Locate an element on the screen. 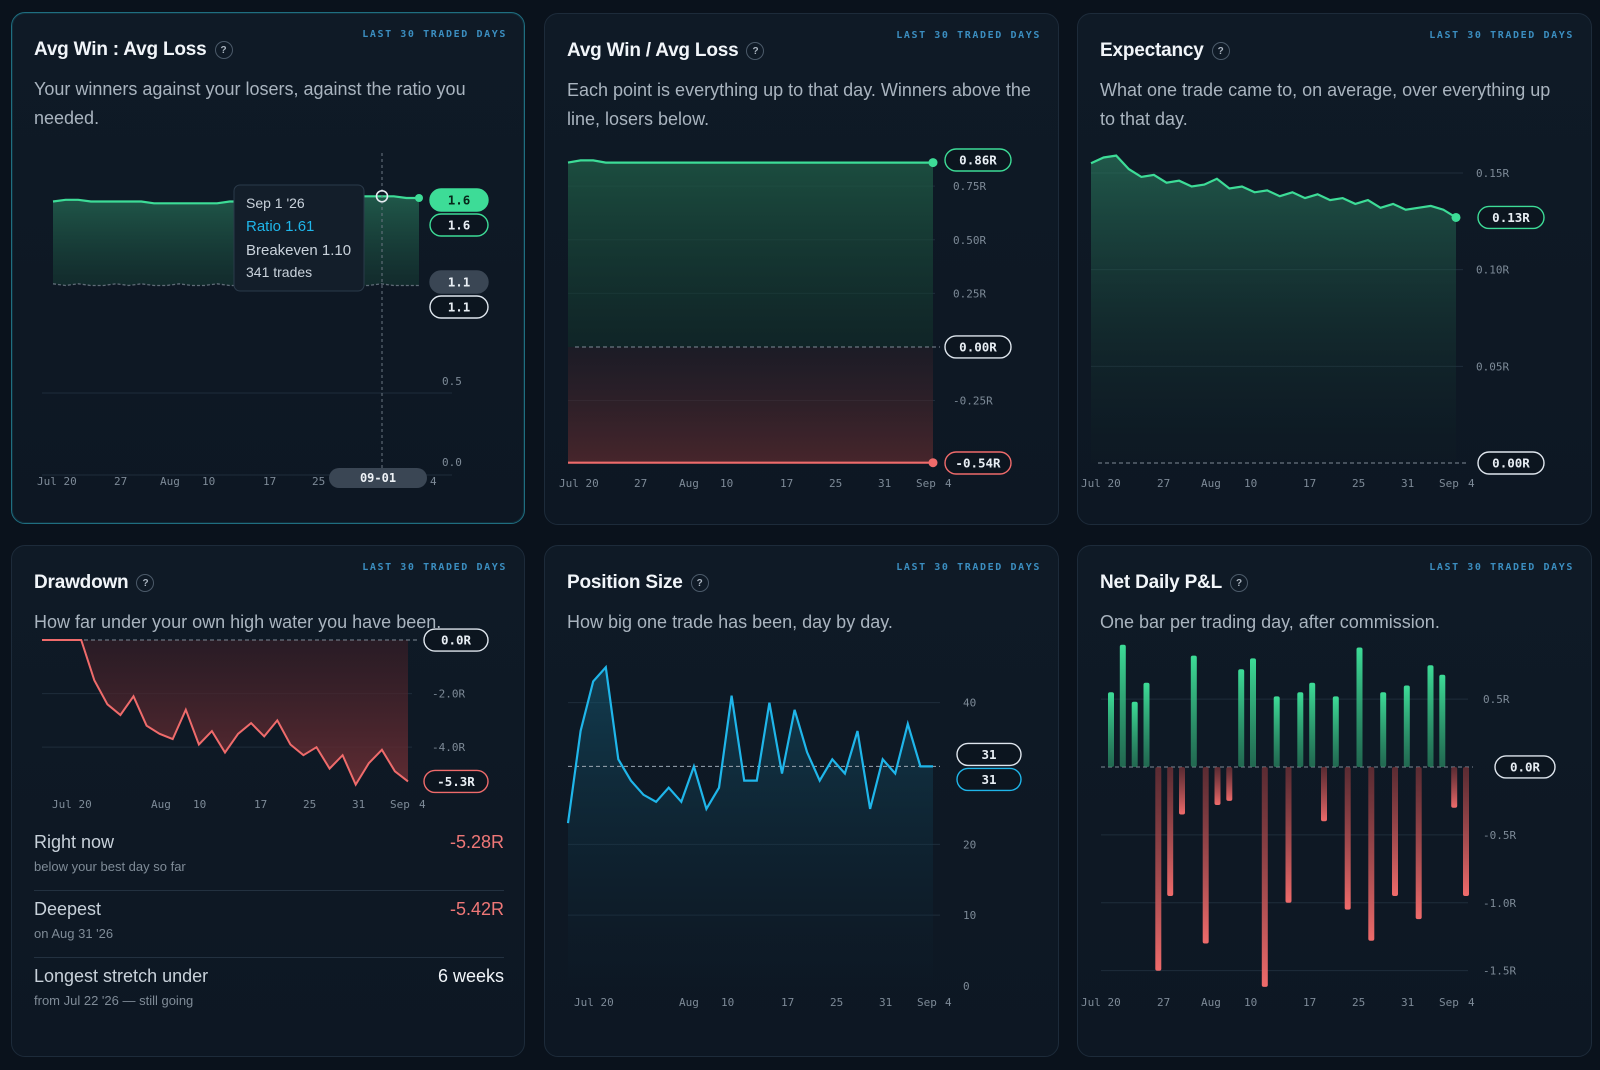  drawdown-area is located at coordinates (225, 712).